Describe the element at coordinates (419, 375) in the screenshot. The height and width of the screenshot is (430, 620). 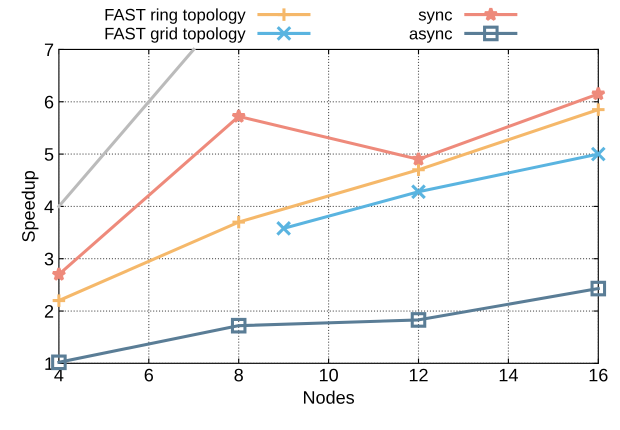
I see `x-tick-label: 12` at that location.